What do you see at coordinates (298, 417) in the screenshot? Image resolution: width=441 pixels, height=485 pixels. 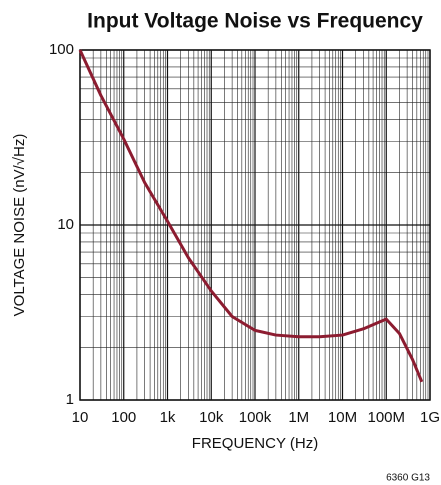 I see `x-tick-label: 1M` at bounding box center [298, 417].